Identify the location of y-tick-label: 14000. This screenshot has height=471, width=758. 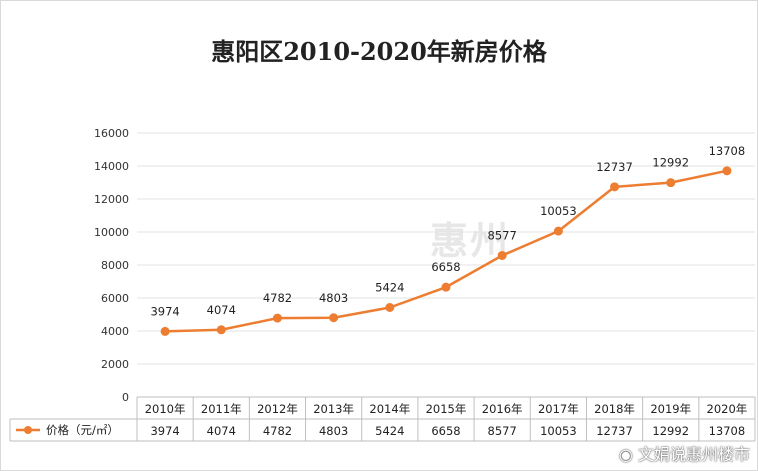
(111, 166).